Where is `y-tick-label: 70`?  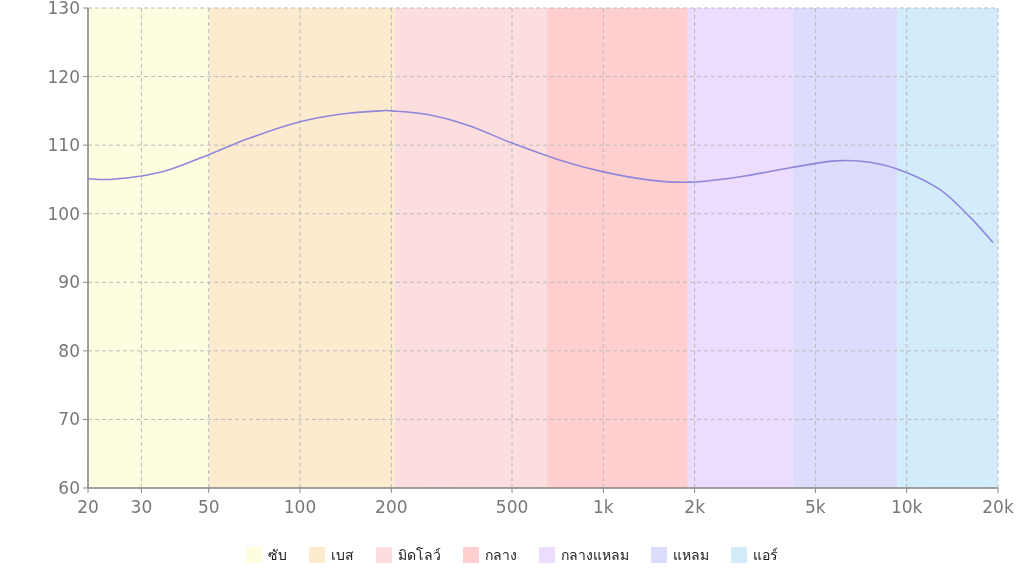
y-tick-label: 70 is located at coordinates (69, 419).